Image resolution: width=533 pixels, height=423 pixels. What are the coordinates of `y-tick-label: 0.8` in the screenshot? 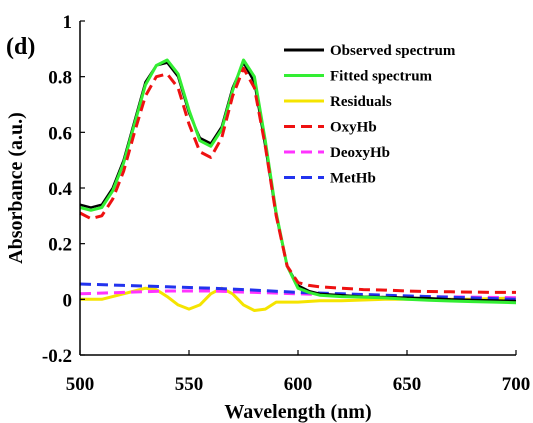 It's located at (60, 78).